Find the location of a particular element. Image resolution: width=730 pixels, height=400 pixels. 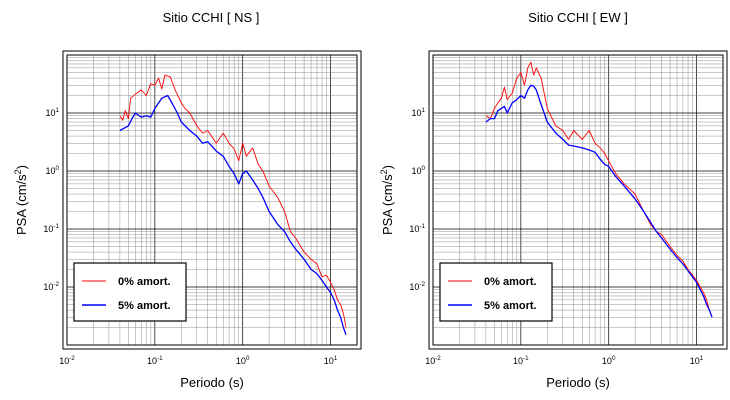

chart-title: Sitio CCHI [ NS ] is located at coordinates (211, 17).